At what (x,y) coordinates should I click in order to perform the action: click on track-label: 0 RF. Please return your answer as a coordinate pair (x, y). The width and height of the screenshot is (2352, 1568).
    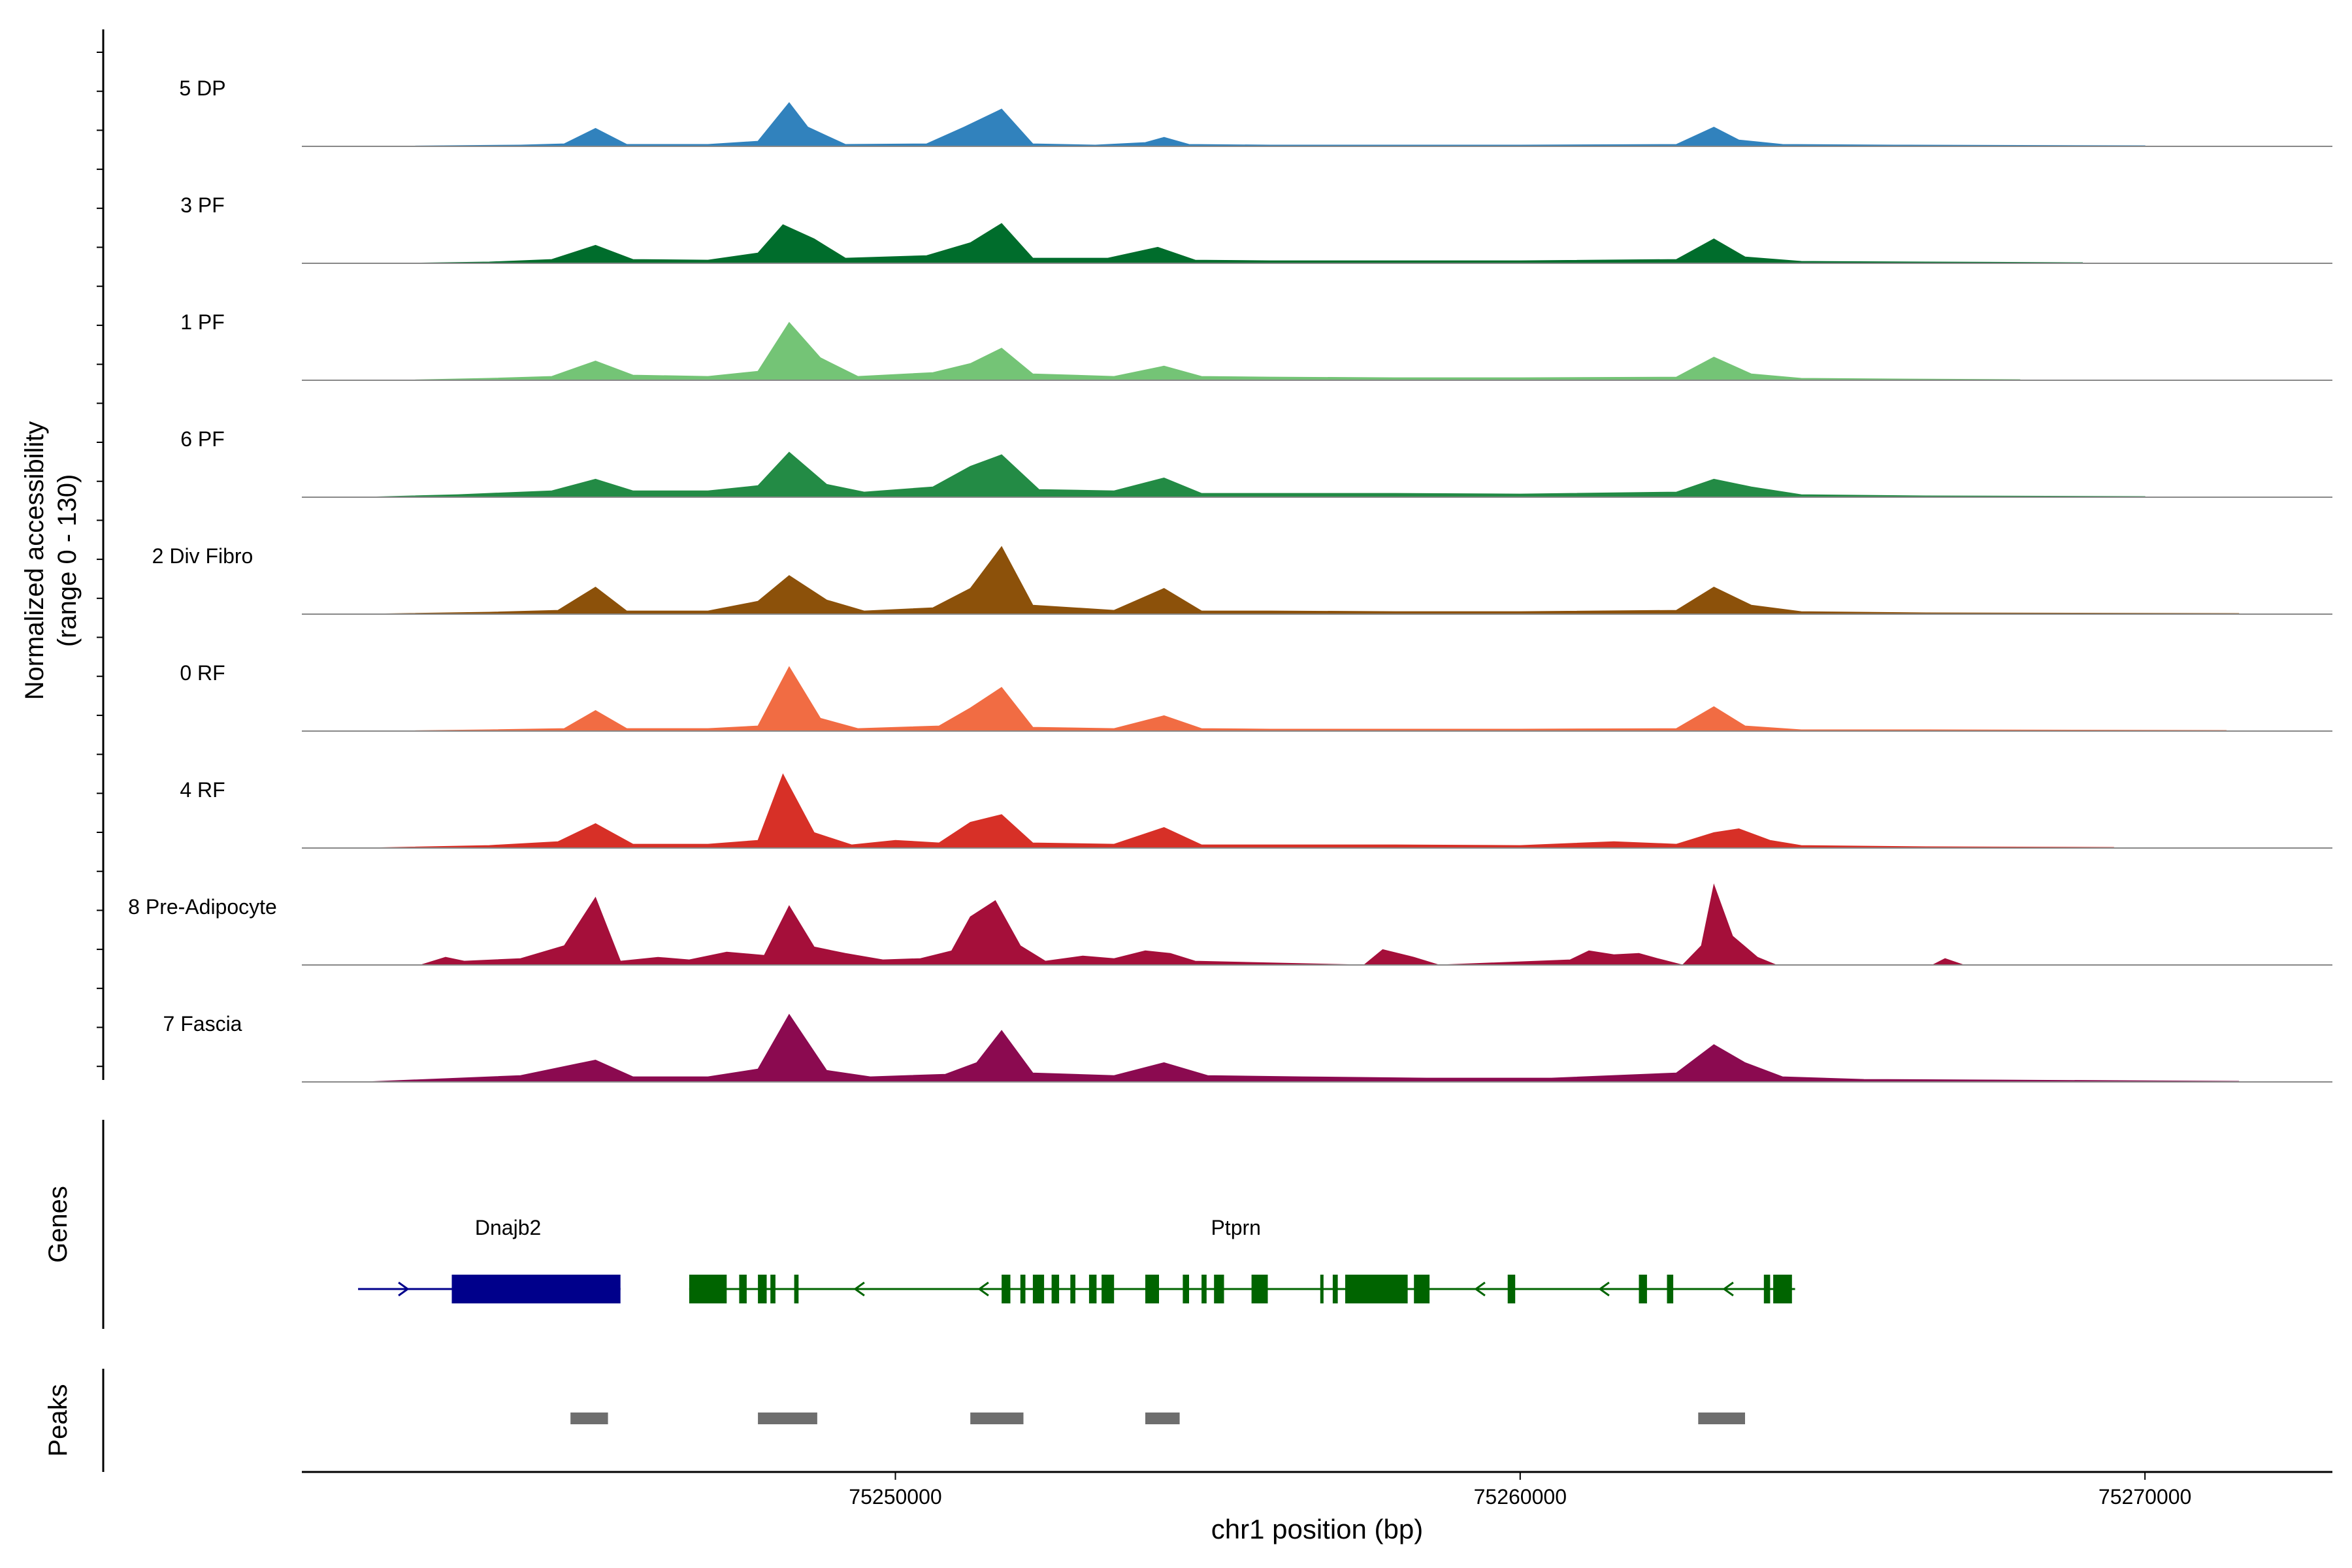
    Looking at the image, I should click on (202, 673).